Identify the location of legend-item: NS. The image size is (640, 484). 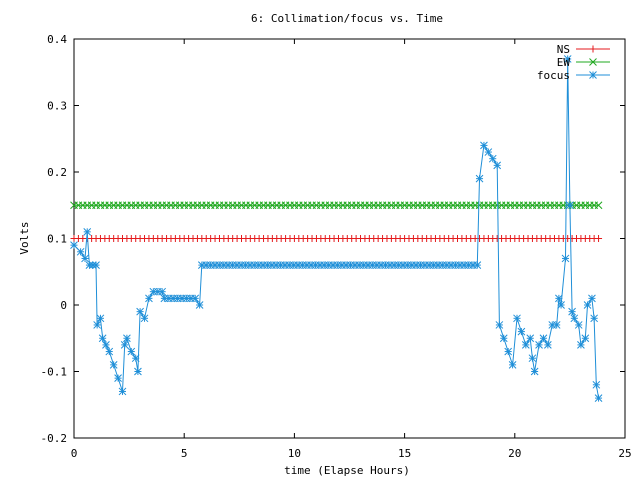
(583, 49).